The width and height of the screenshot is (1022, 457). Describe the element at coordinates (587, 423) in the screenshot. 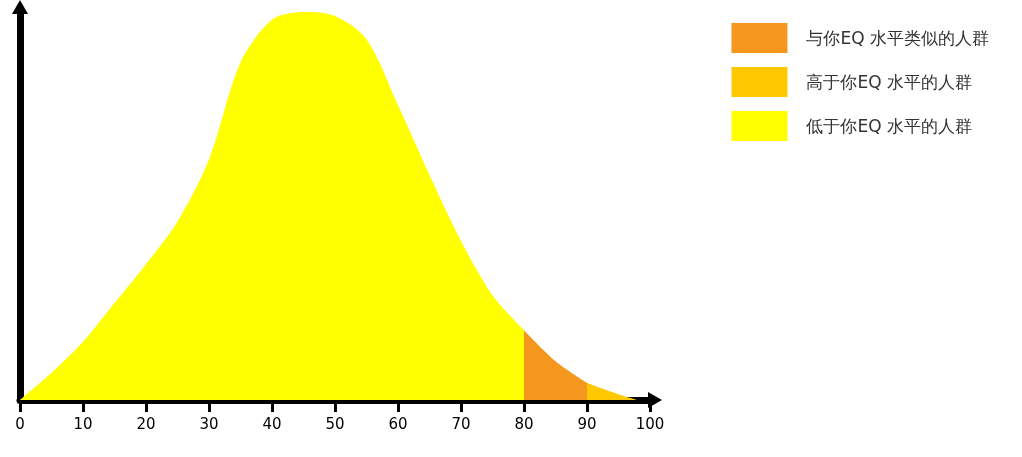

I see `x-tick-label: 90` at that location.